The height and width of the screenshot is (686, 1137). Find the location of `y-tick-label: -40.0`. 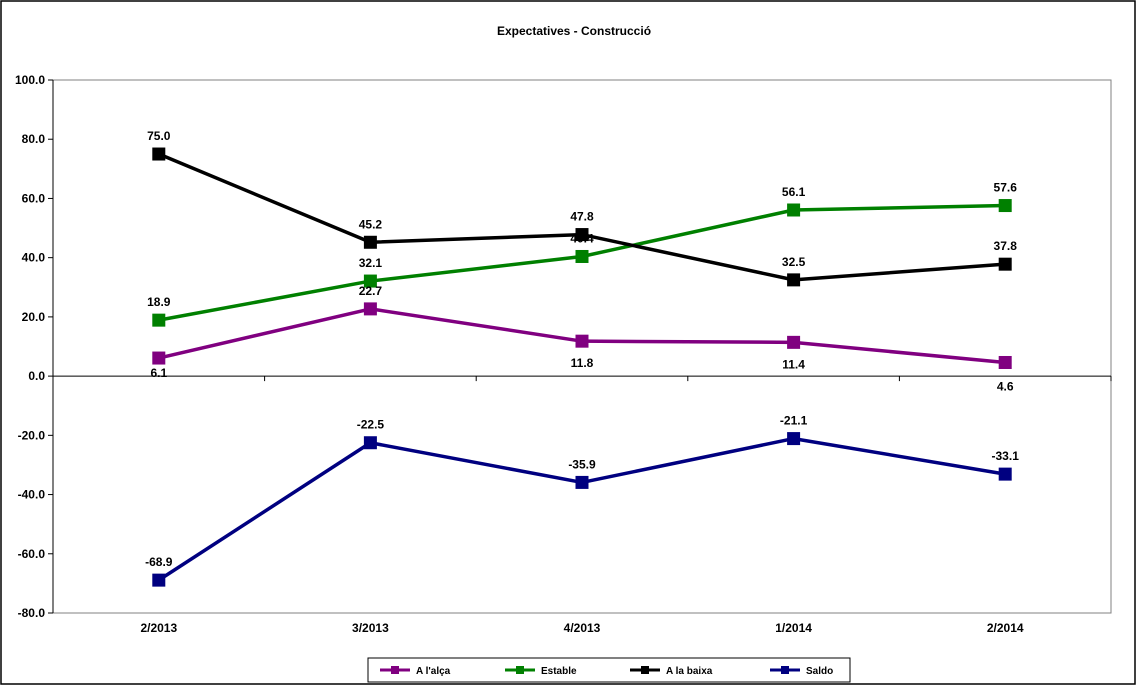

y-tick-label: -40.0 is located at coordinates (32, 495).